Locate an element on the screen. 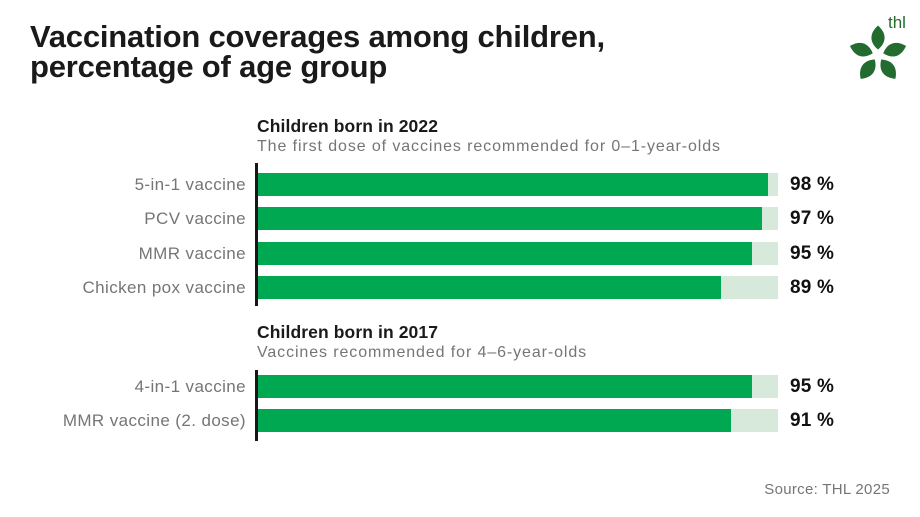  category-label: PCV vaccine is located at coordinates (195, 219).